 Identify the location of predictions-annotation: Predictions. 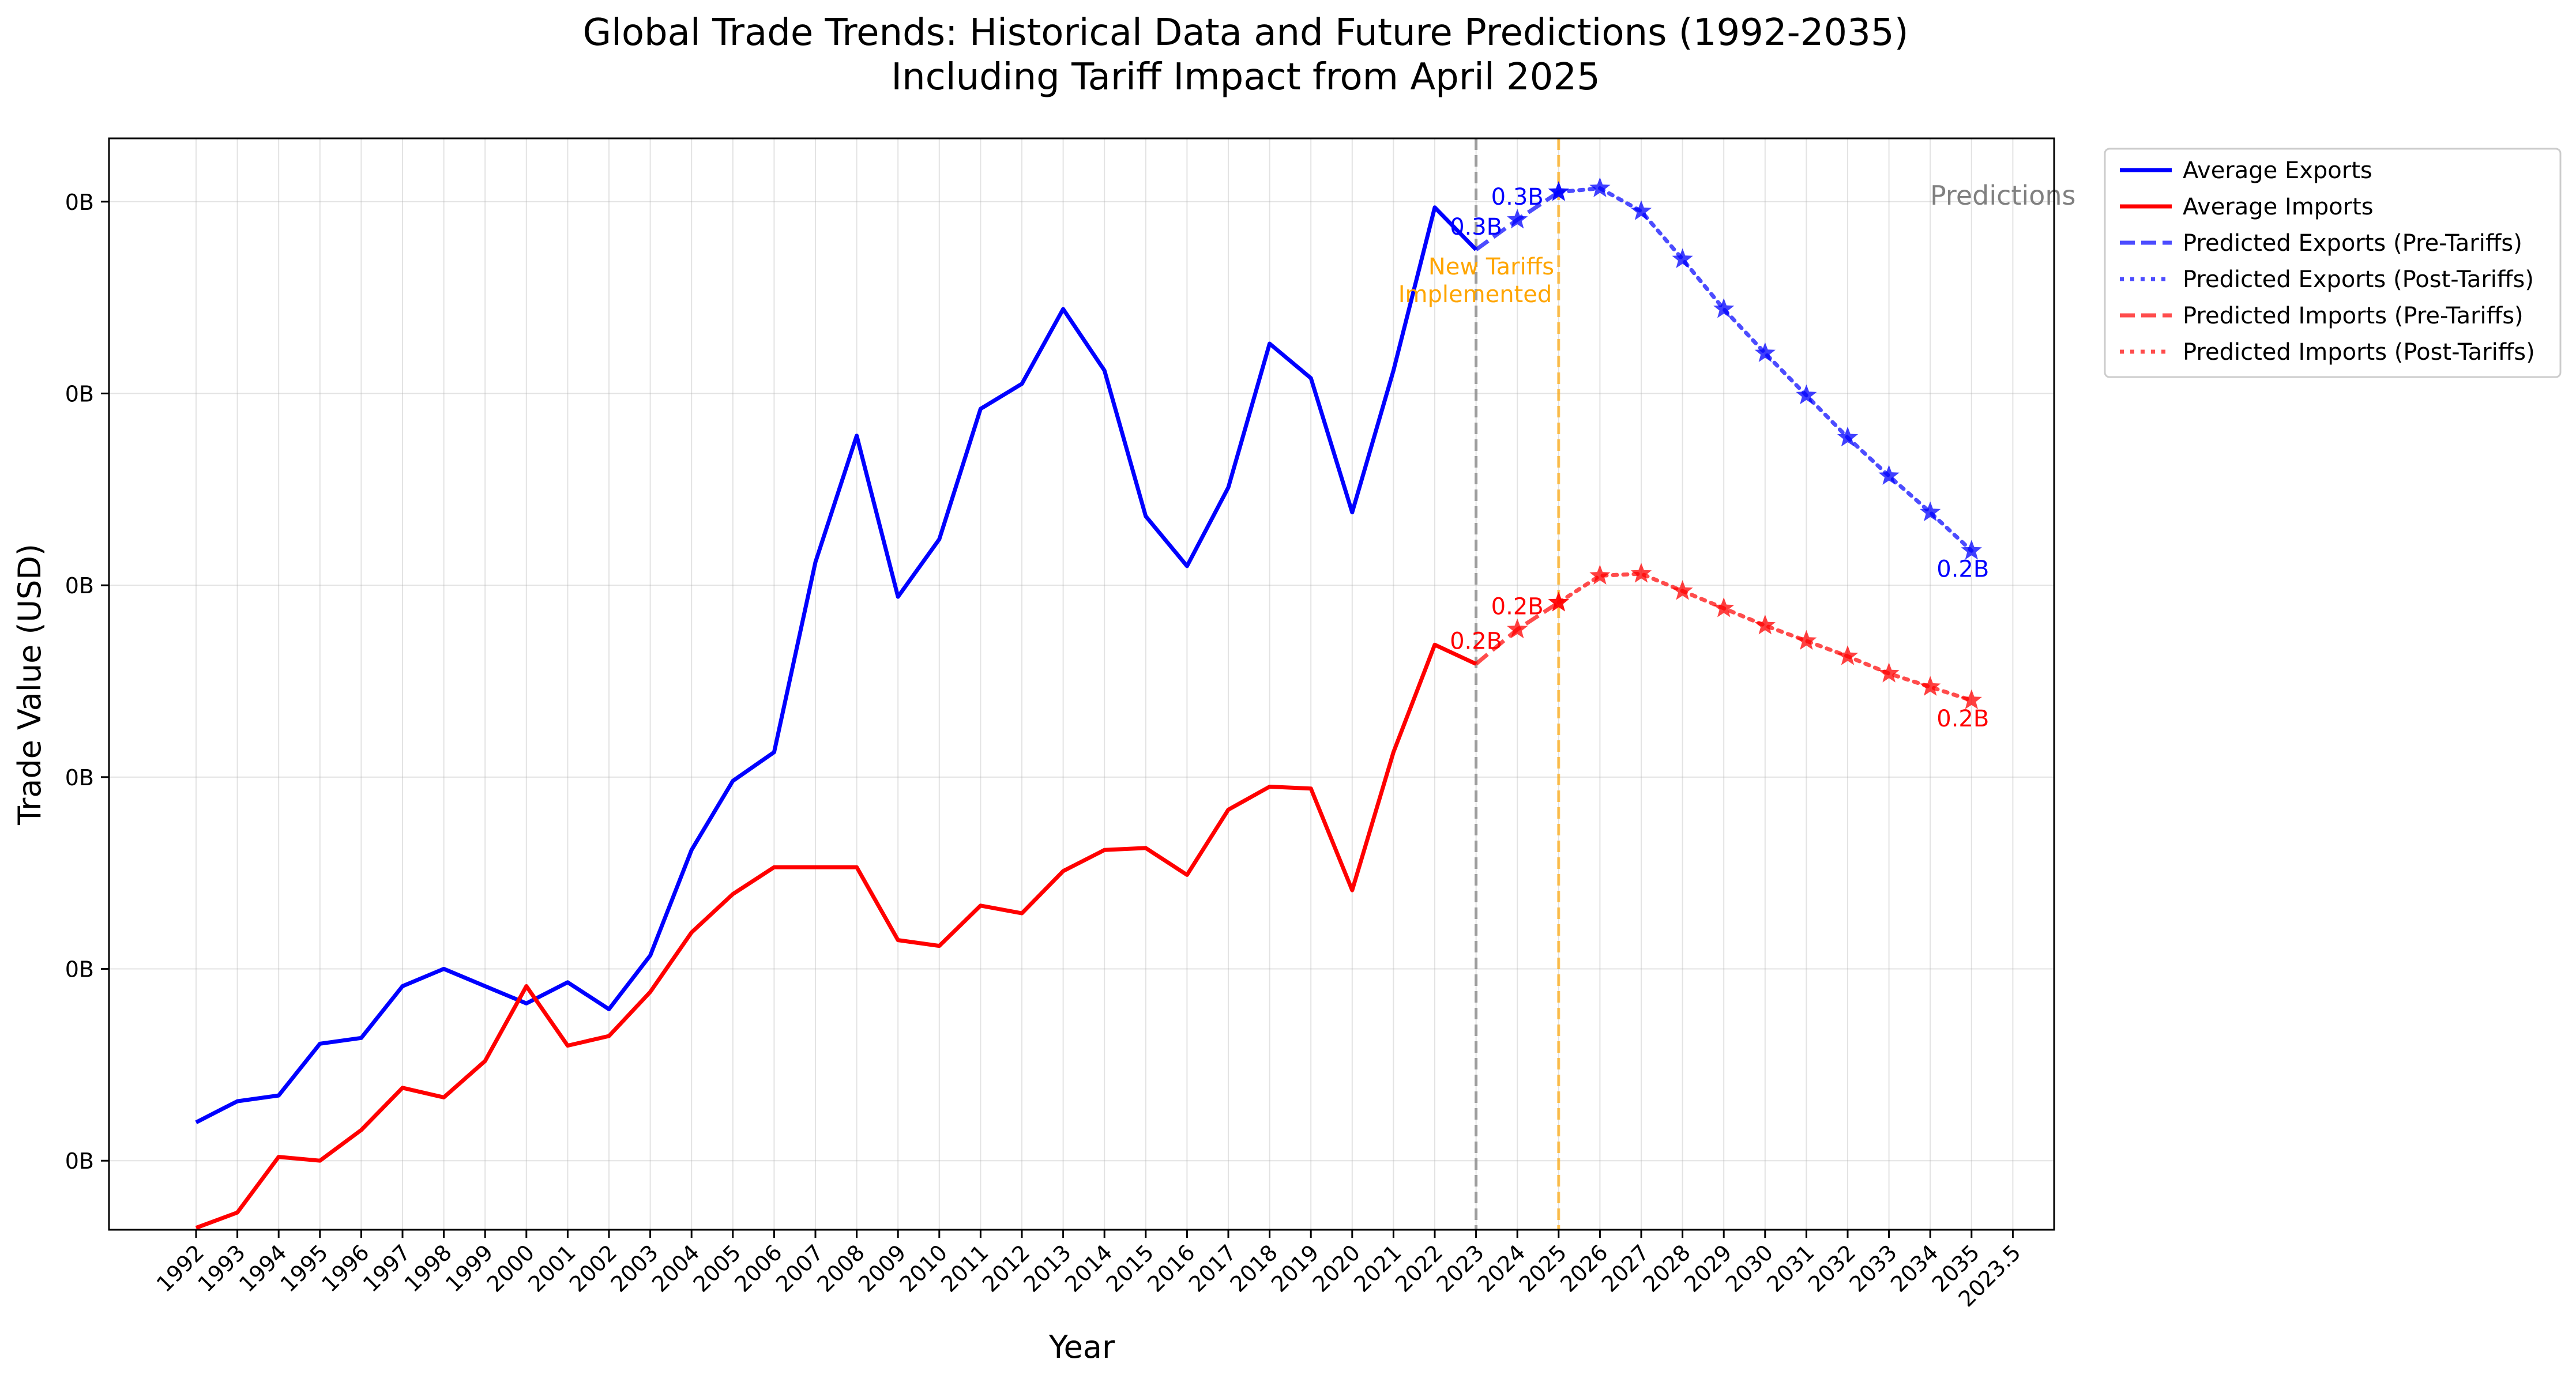
(2002, 195).